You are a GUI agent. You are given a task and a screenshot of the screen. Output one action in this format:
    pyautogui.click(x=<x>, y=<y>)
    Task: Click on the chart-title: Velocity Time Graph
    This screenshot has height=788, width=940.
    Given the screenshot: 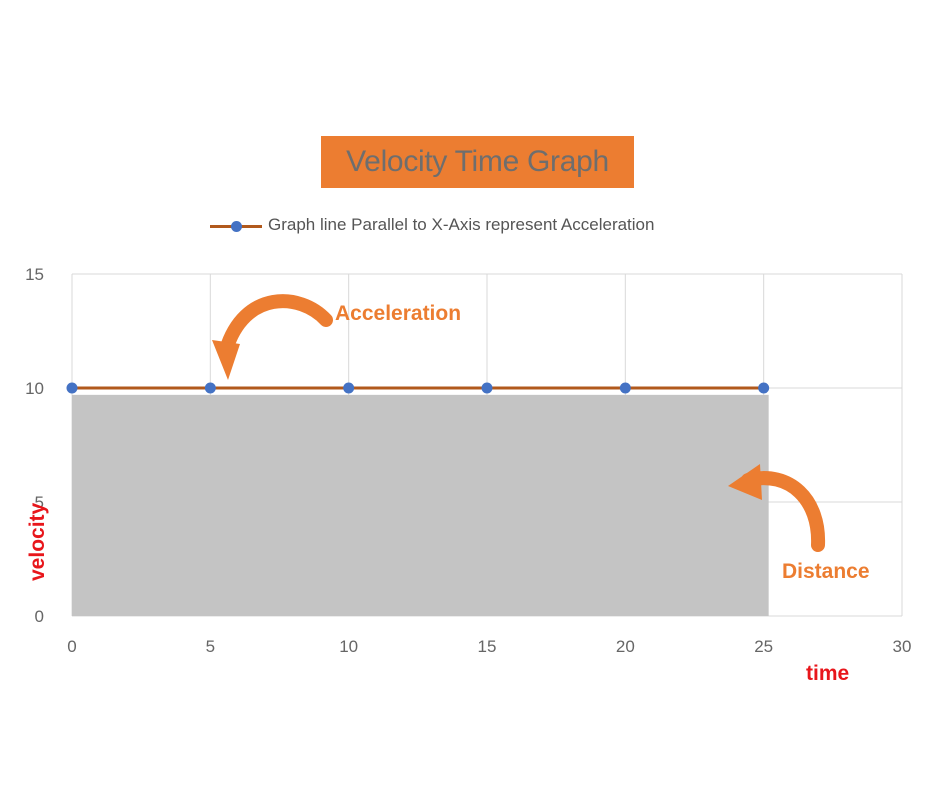 What is the action you would take?
    pyautogui.click(x=477, y=161)
    